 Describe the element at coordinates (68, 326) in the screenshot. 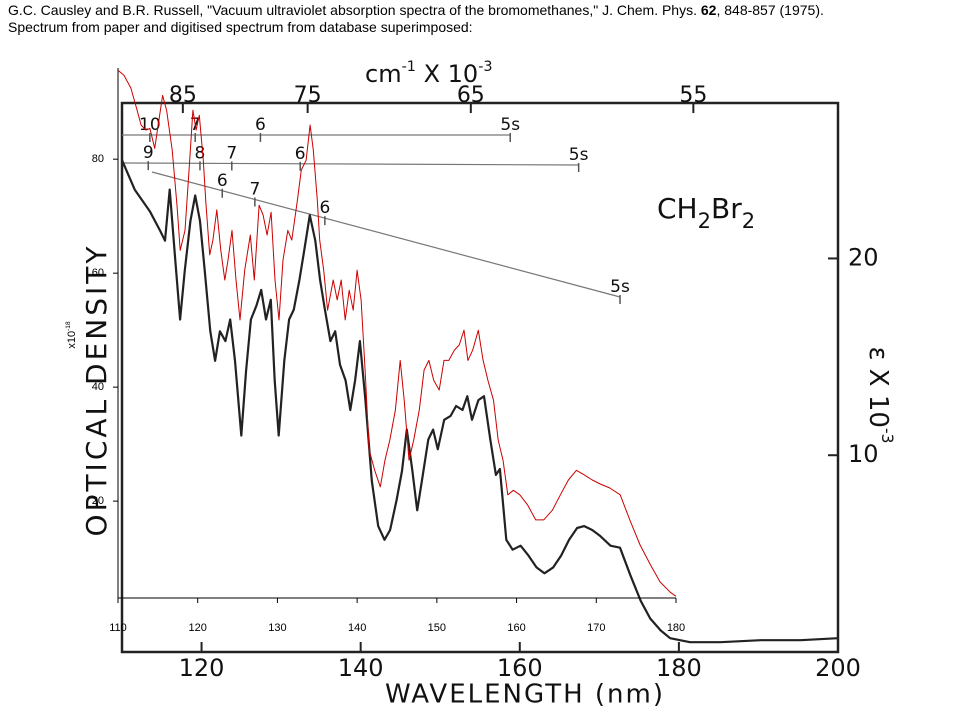

I see `label-part: -18` at that location.